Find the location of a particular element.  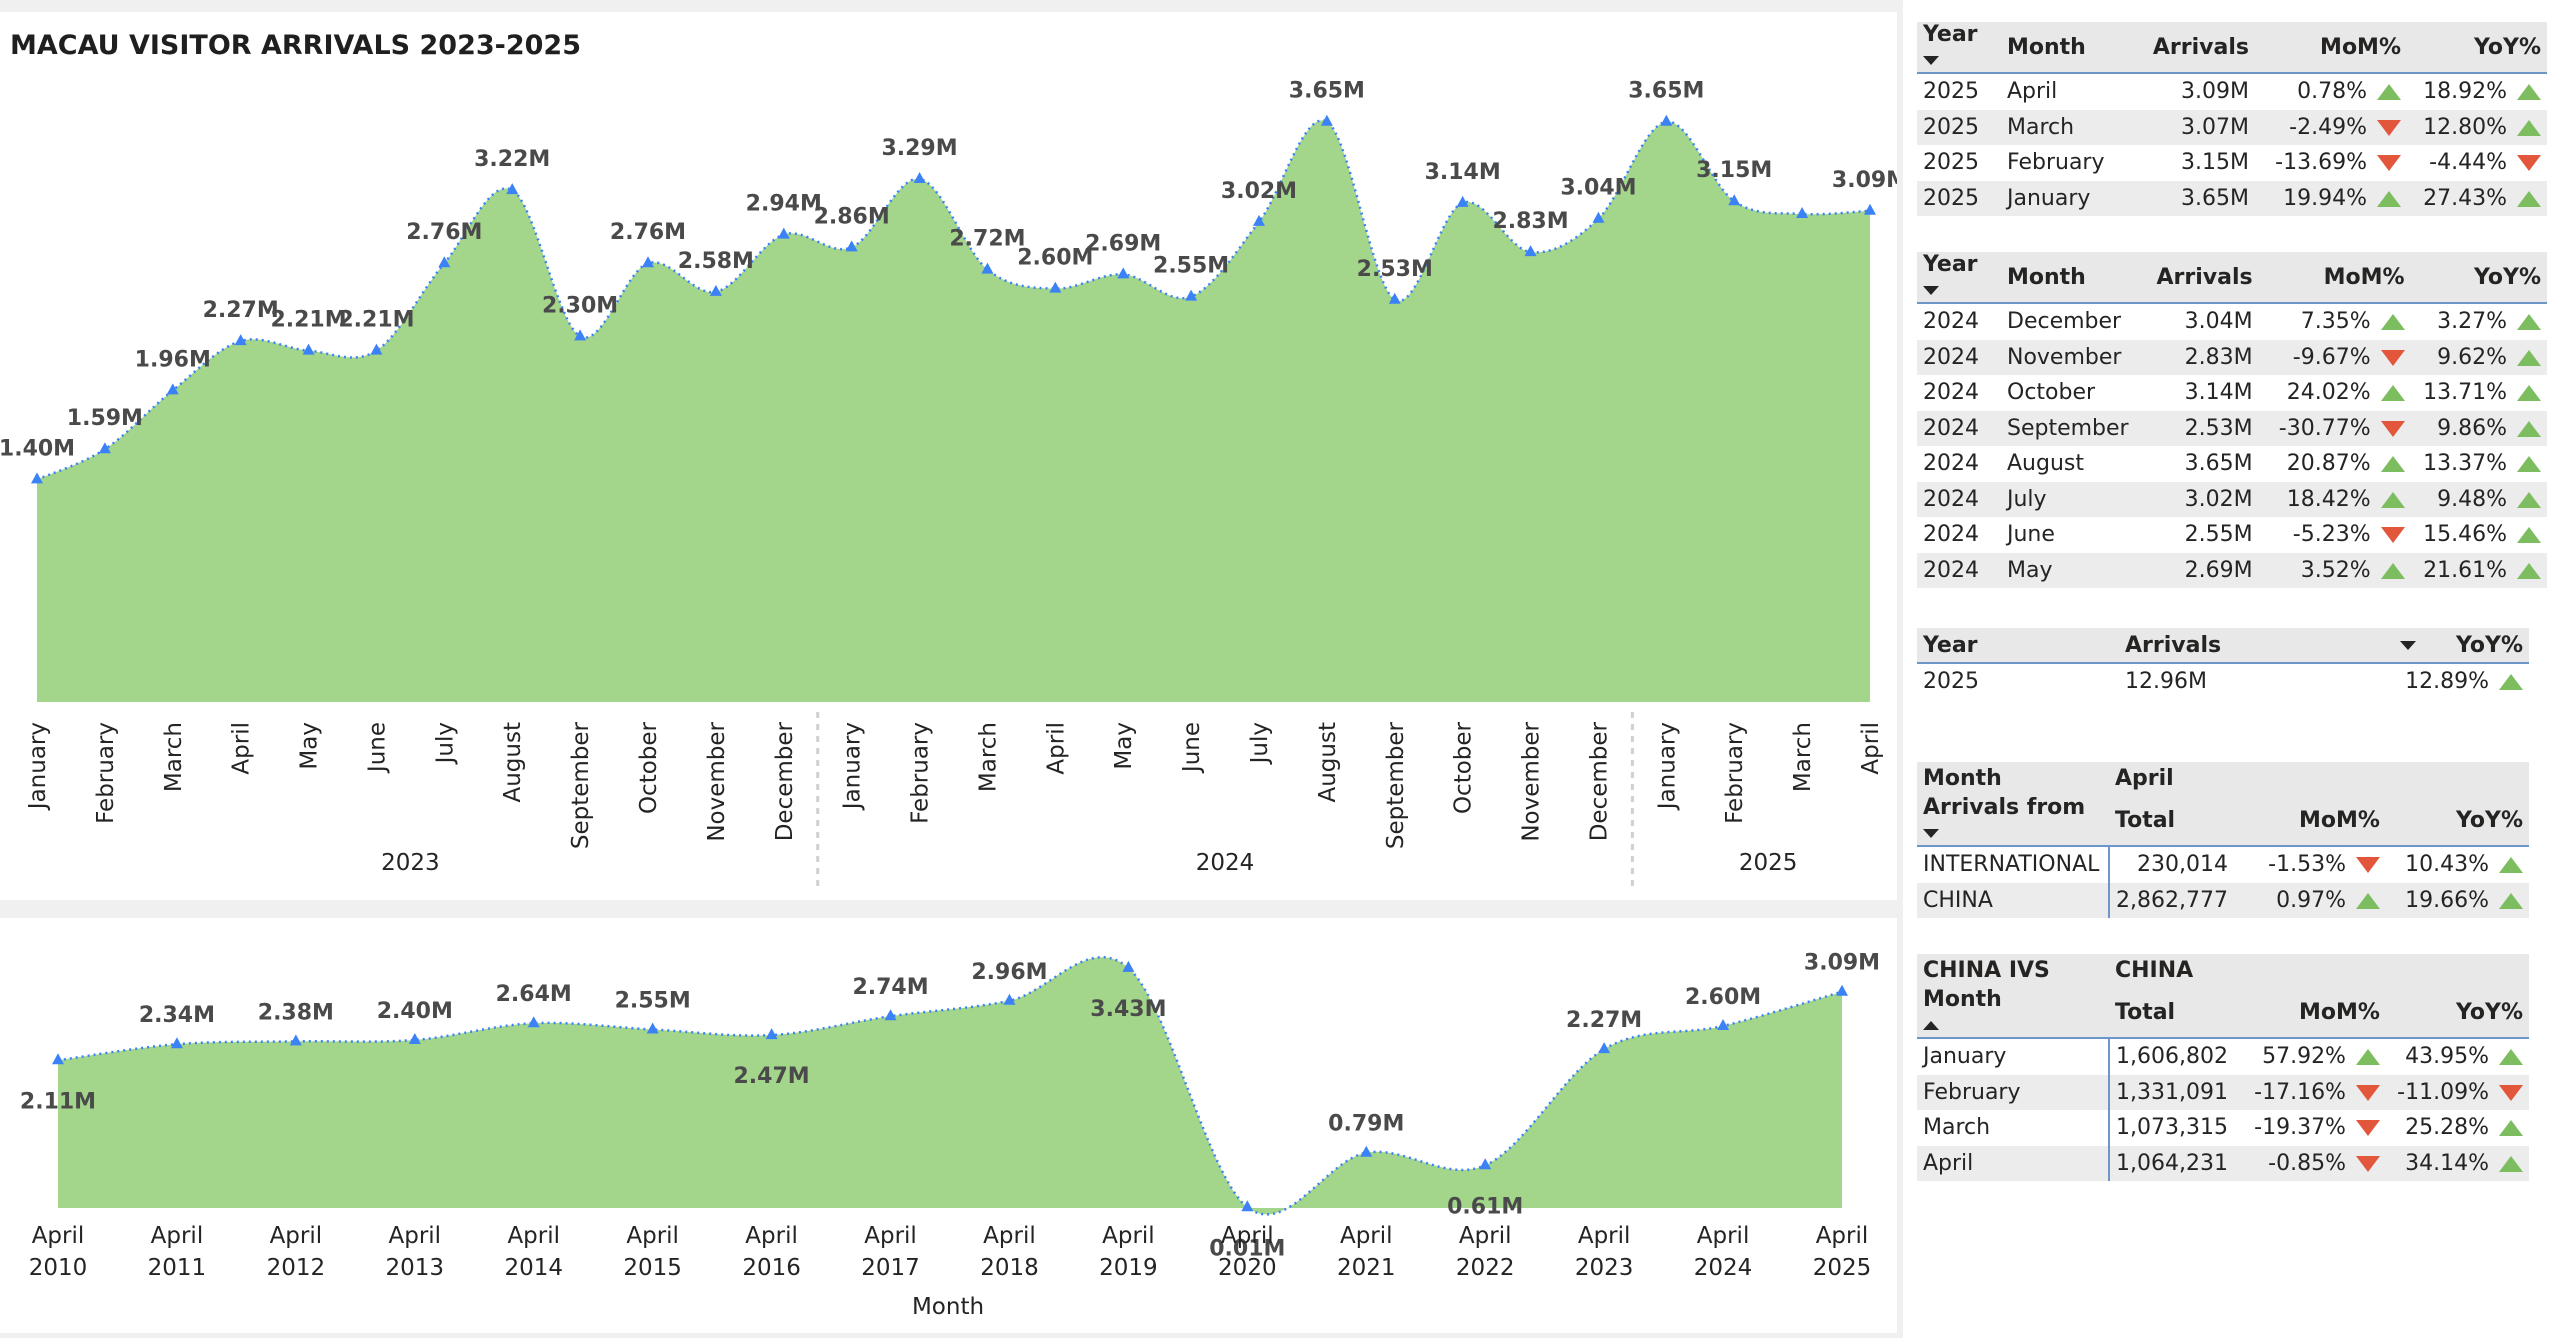

table-row: 2024 July 3.02M 18.42% 9.48% is located at coordinates (2232, 499).